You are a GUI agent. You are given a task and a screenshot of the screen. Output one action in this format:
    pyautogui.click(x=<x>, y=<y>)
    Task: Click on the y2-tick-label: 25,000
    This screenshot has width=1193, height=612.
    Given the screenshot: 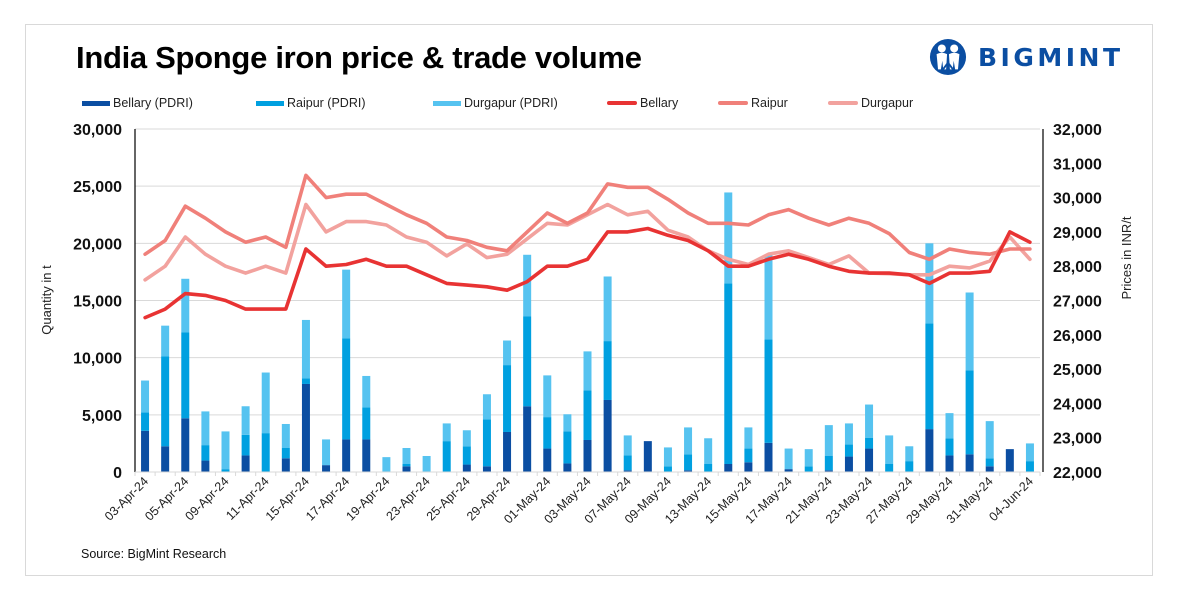 What is the action you would take?
    pyautogui.click(x=1077, y=370)
    